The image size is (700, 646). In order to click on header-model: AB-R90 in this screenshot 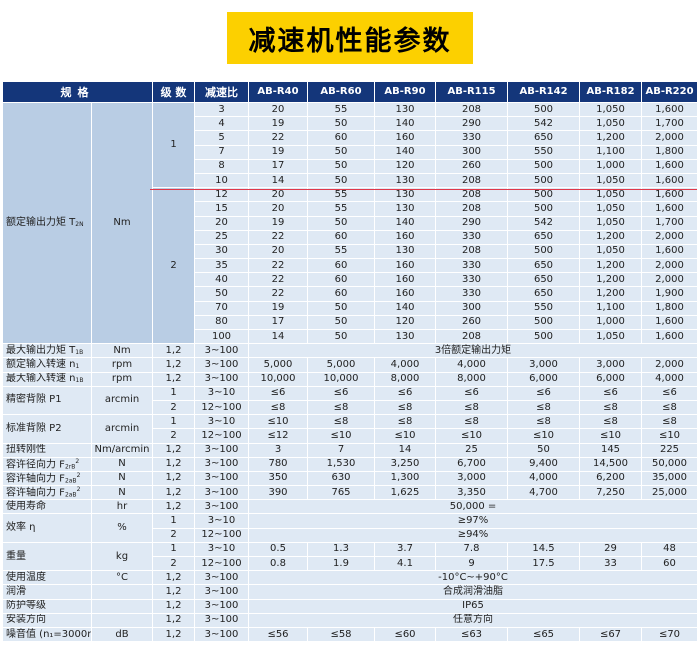, I will do `click(405, 92)`.